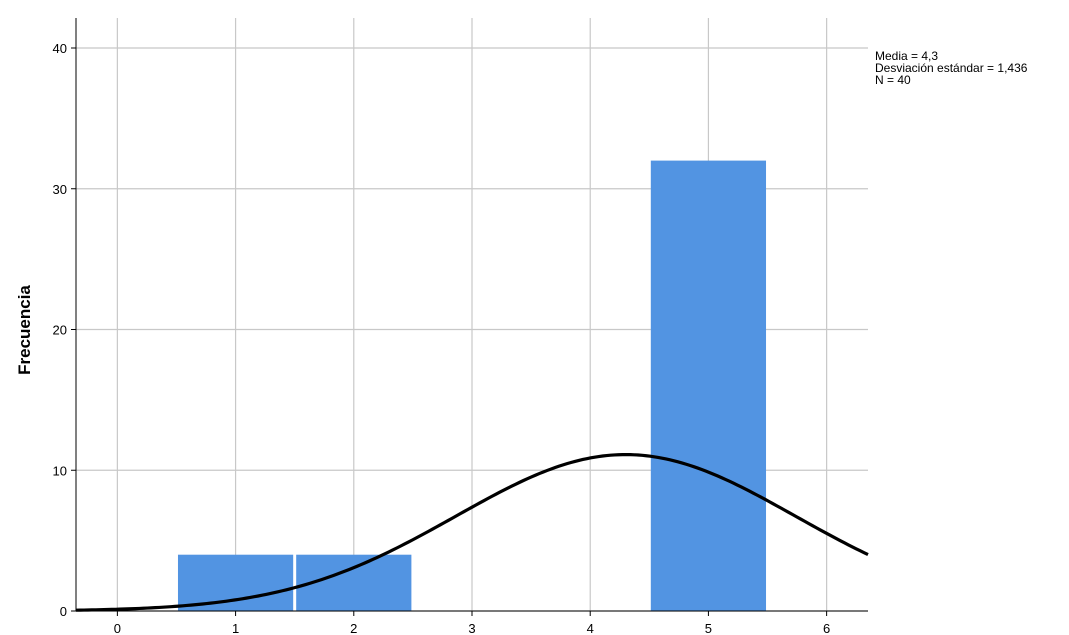 The height and width of the screenshot is (635, 1069). I want to click on x-tick-label: 1, so click(235, 628).